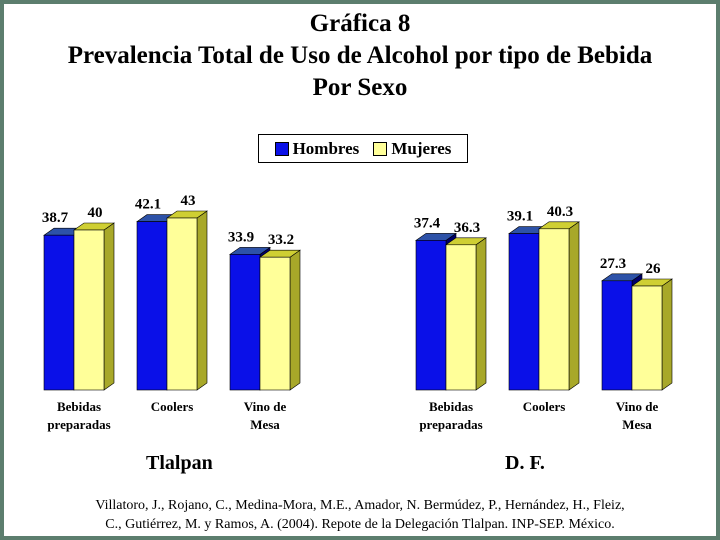  What do you see at coordinates (326, 148) in the screenshot?
I see `legend-label-hombres: Hombres` at bounding box center [326, 148].